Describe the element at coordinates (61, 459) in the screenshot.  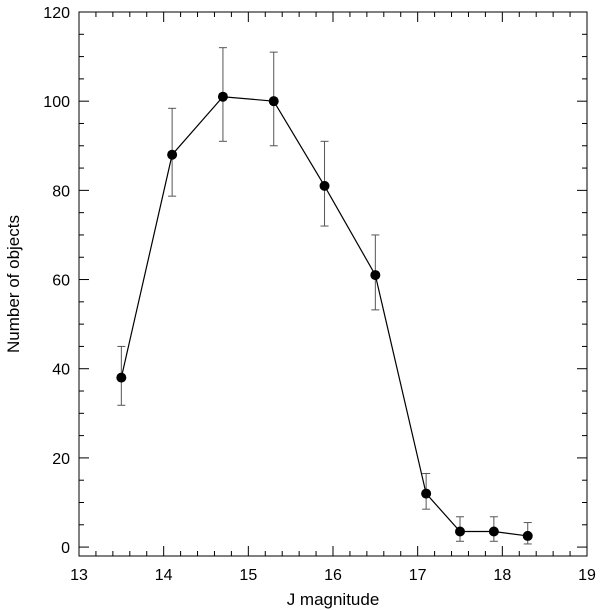
I see `y-tick-label: 20` at that location.